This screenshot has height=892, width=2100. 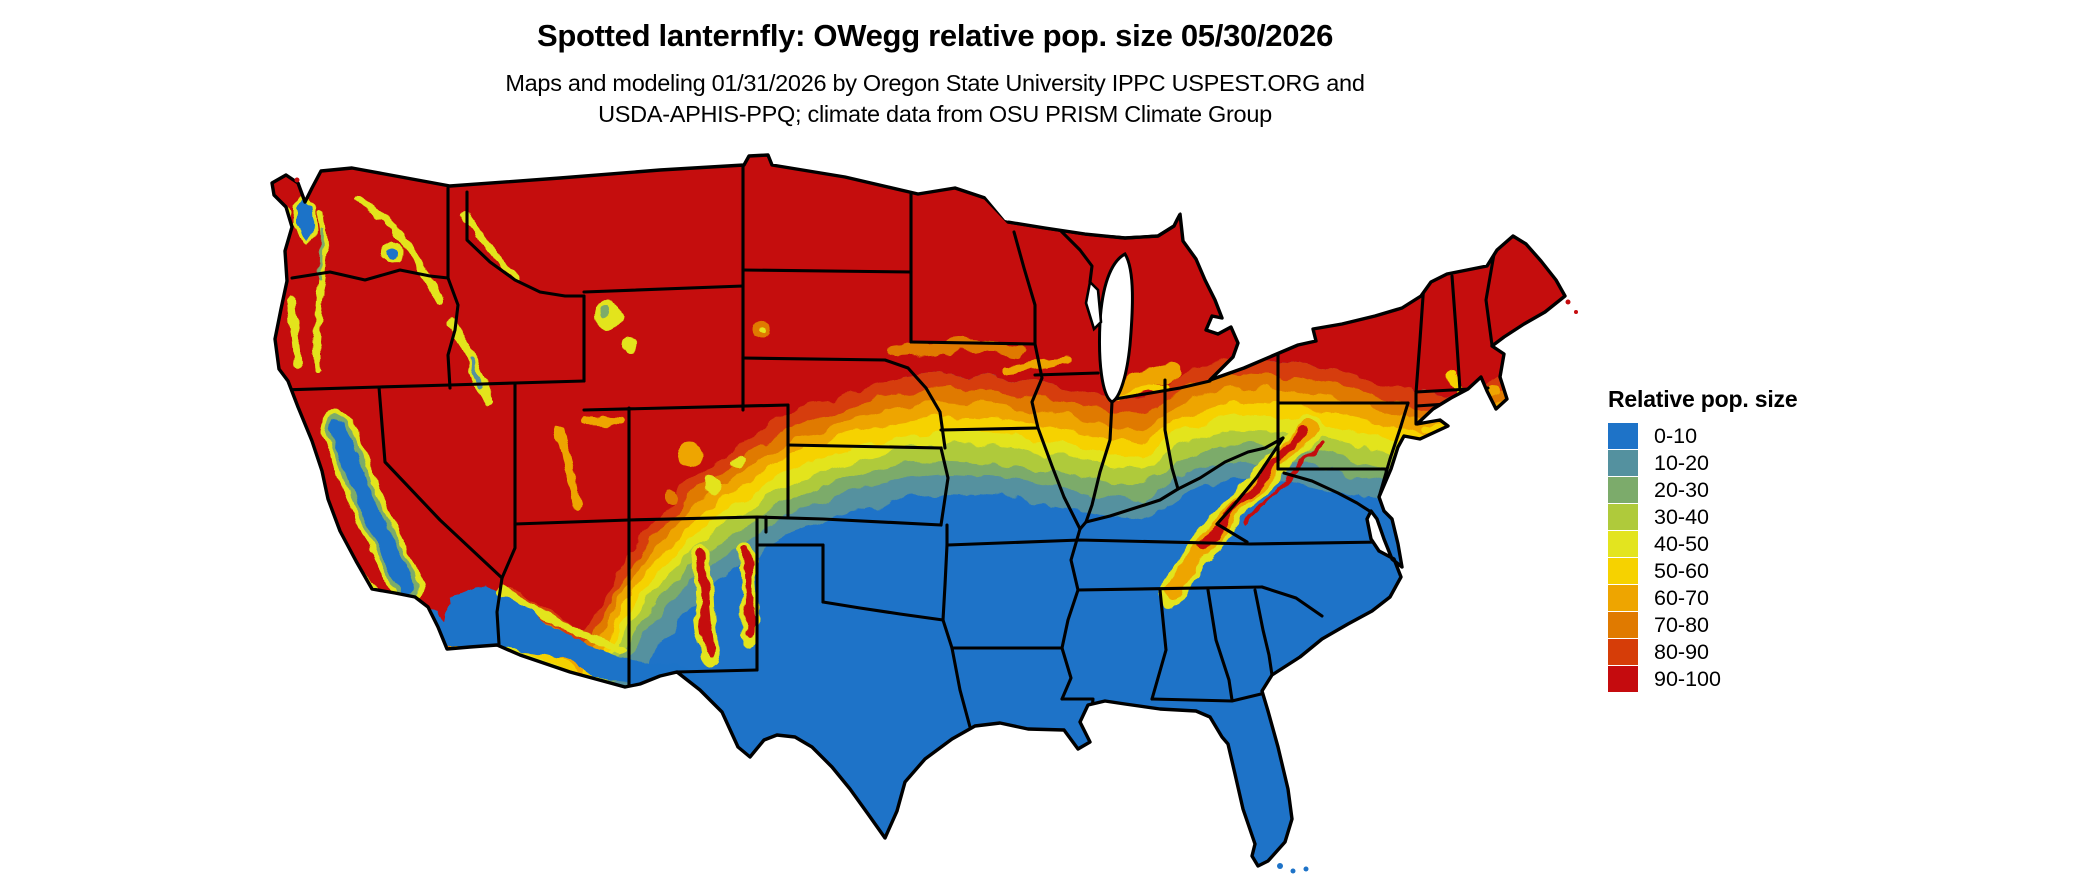 What do you see at coordinates (1848, 544) in the screenshot?
I see `legend-item: 40-50` at bounding box center [1848, 544].